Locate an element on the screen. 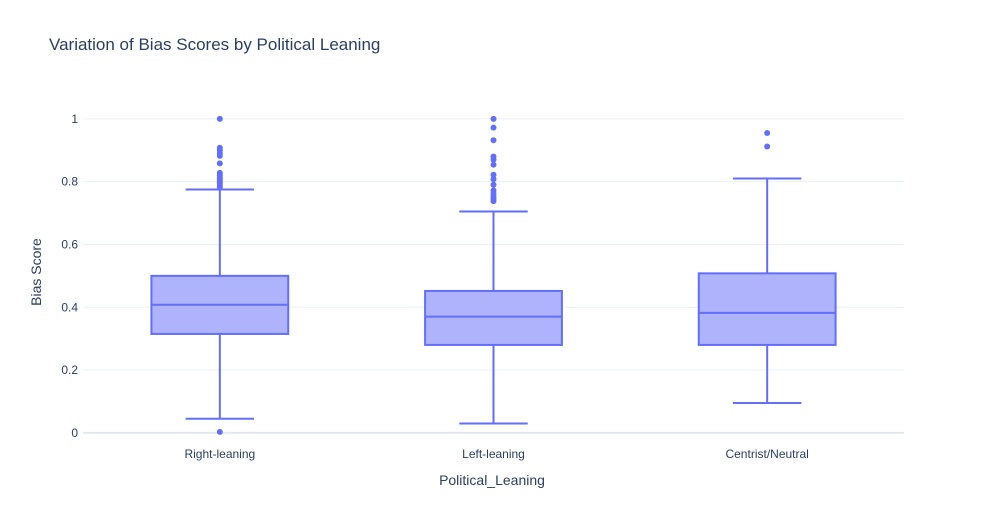 This screenshot has width=984, height=530. y-tick-label: 0.4 is located at coordinates (69, 307).